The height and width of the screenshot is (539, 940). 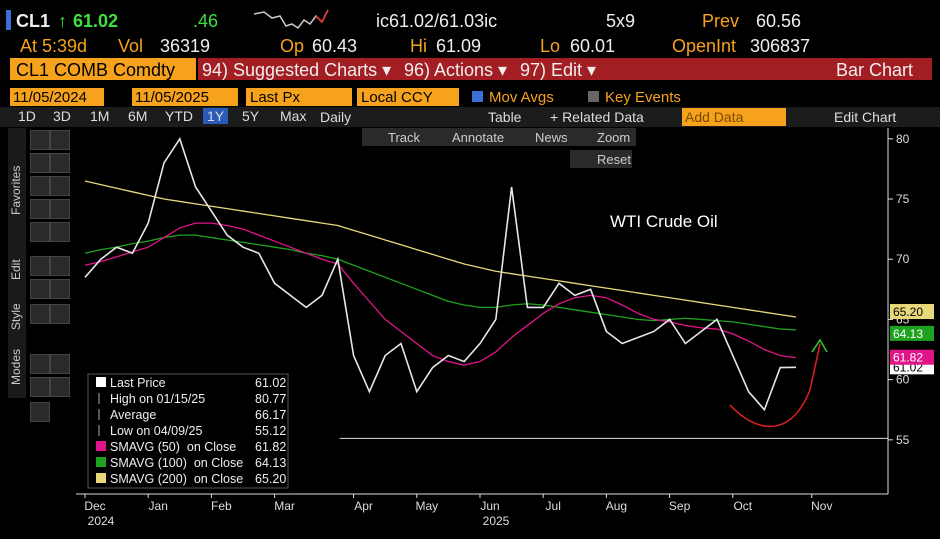 What do you see at coordinates (551, 137) in the screenshot?
I see `tool: News` at bounding box center [551, 137].